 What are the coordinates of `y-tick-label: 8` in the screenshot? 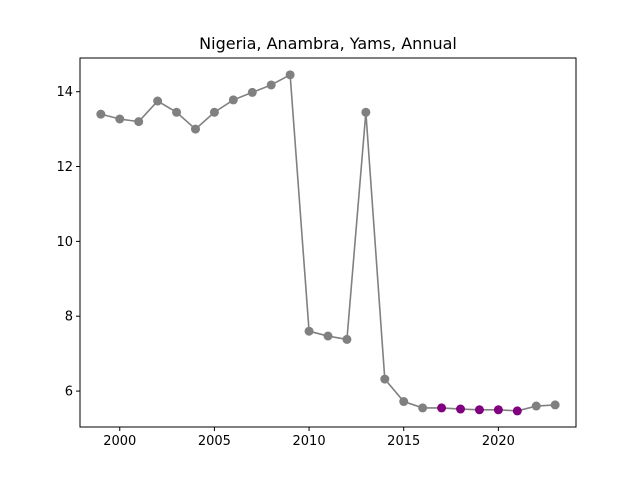 It's located at (69, 317).